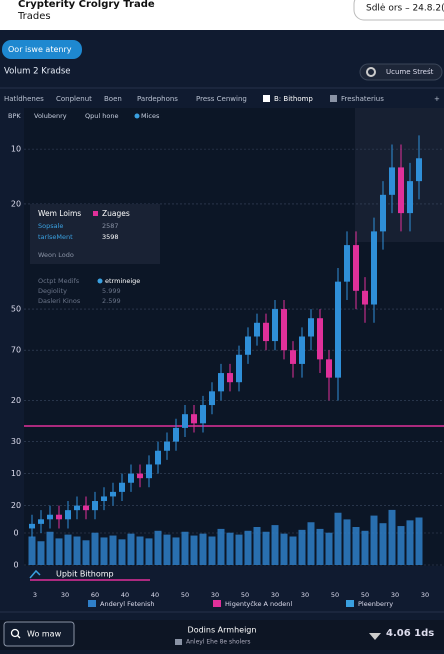  What do you see at coordinates (16, 400) in the screenshot?
I see `y-tick-label: 20` at bounding box center [16, 400].